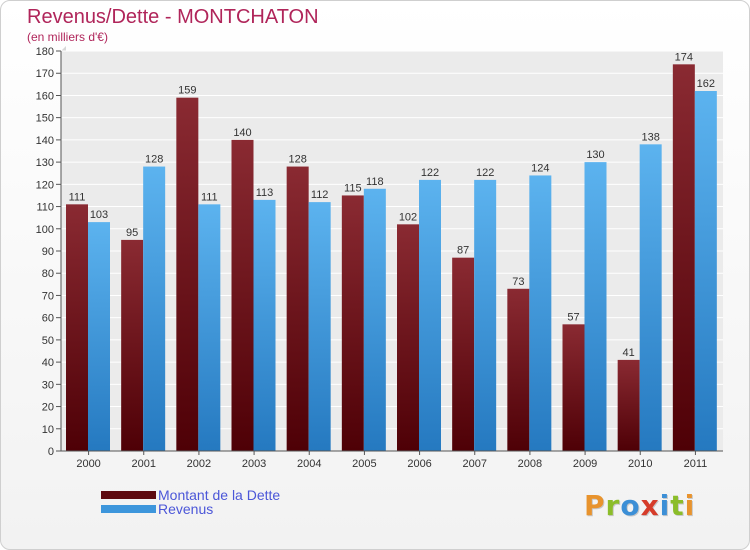 The width and height of the screenshot is (750, 550). Describe the element at coordinates (613, 505) in the screenshot. I see `logo-letter: r` at that location.